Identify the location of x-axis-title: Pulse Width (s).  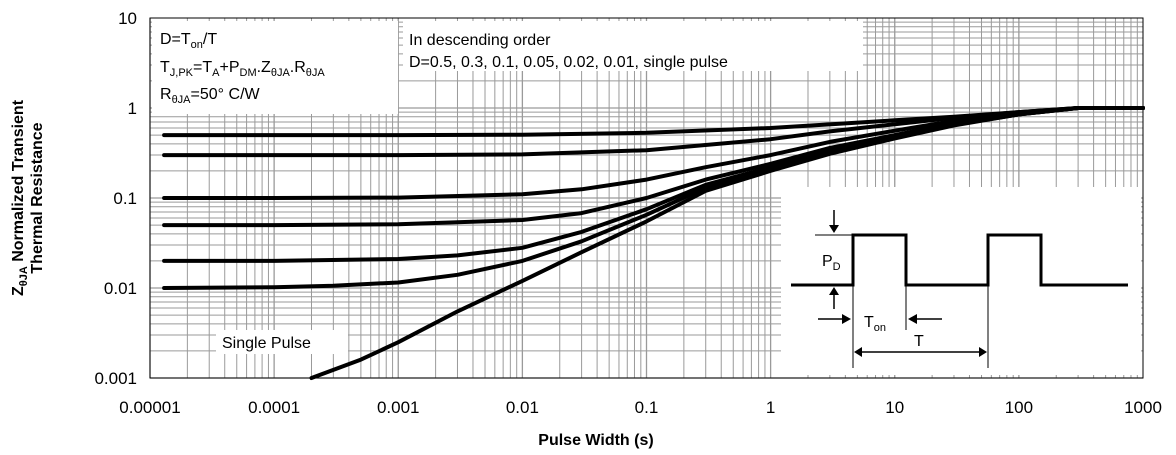
(595, 440).